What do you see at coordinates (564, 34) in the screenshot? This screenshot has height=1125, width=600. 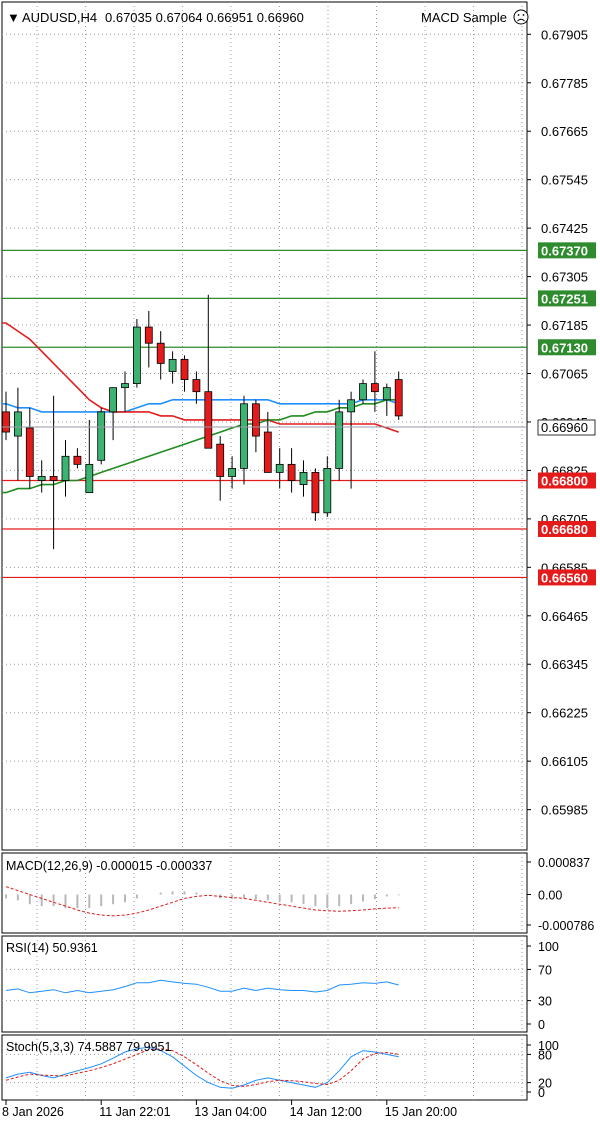 I see `price-tick-label: 0.67905` at bounding box center [564, 34].